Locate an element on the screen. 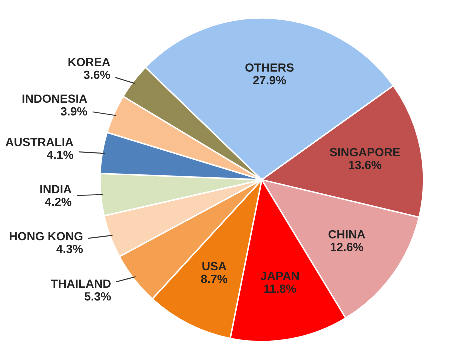 Image resolution: width=471 pixels, height=350 pixels. data-label: 4.2% is located at coordinates (58, 202).